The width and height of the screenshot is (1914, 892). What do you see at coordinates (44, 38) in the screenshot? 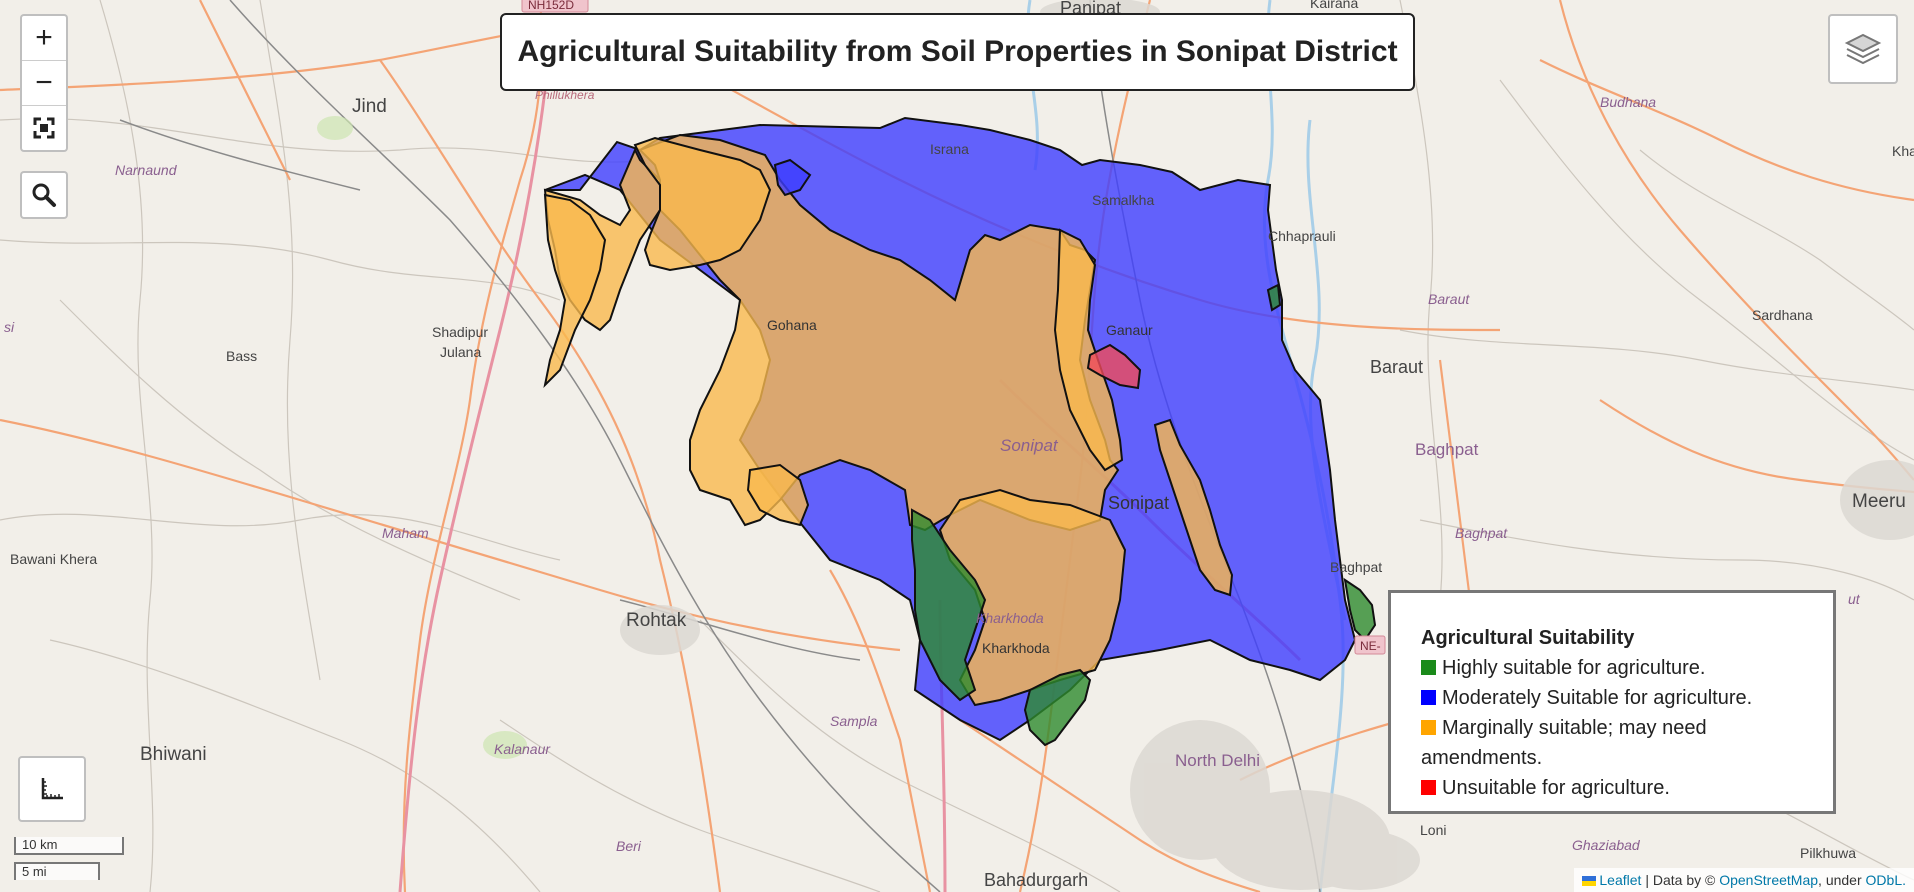
I see `zoom-in-button: +` at bounding box center [44, 38].